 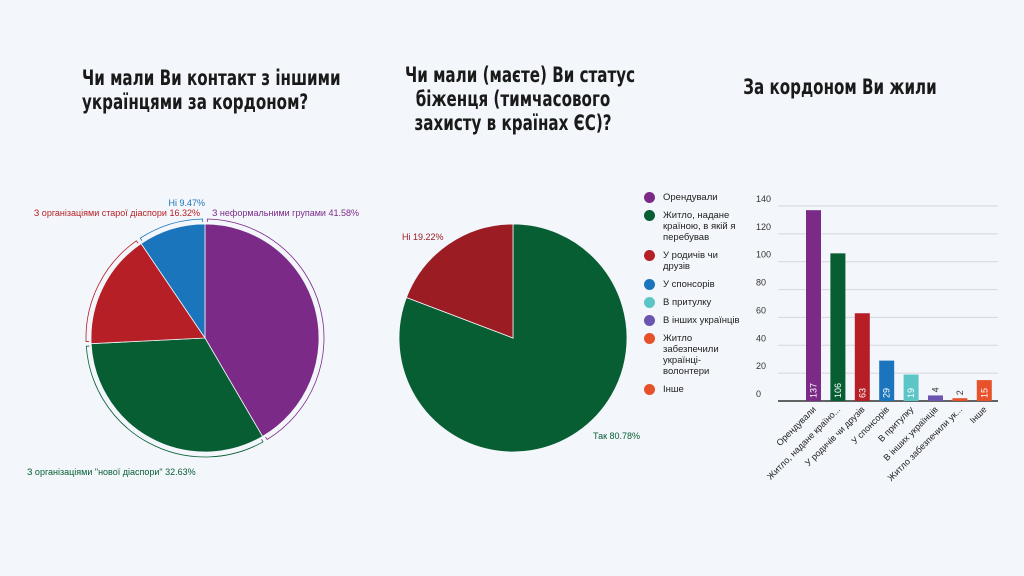 What do you see at coordinates (763, 255) in the screenshot?
I see `y-tick-label: 100` at bounding box center [763, 255].